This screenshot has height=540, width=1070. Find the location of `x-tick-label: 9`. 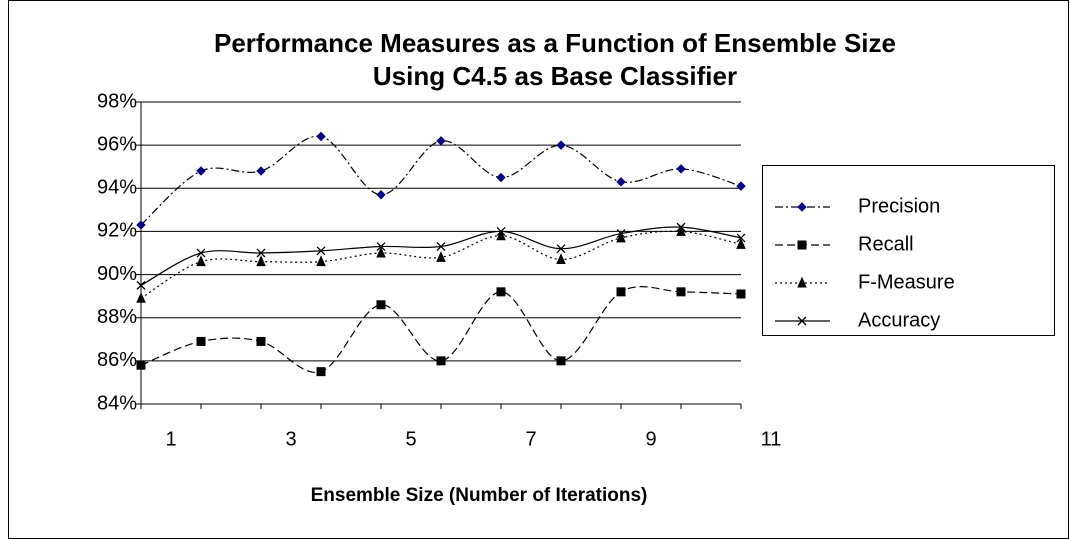

x-tick-label: 9 is located at coordinates (650, 439).